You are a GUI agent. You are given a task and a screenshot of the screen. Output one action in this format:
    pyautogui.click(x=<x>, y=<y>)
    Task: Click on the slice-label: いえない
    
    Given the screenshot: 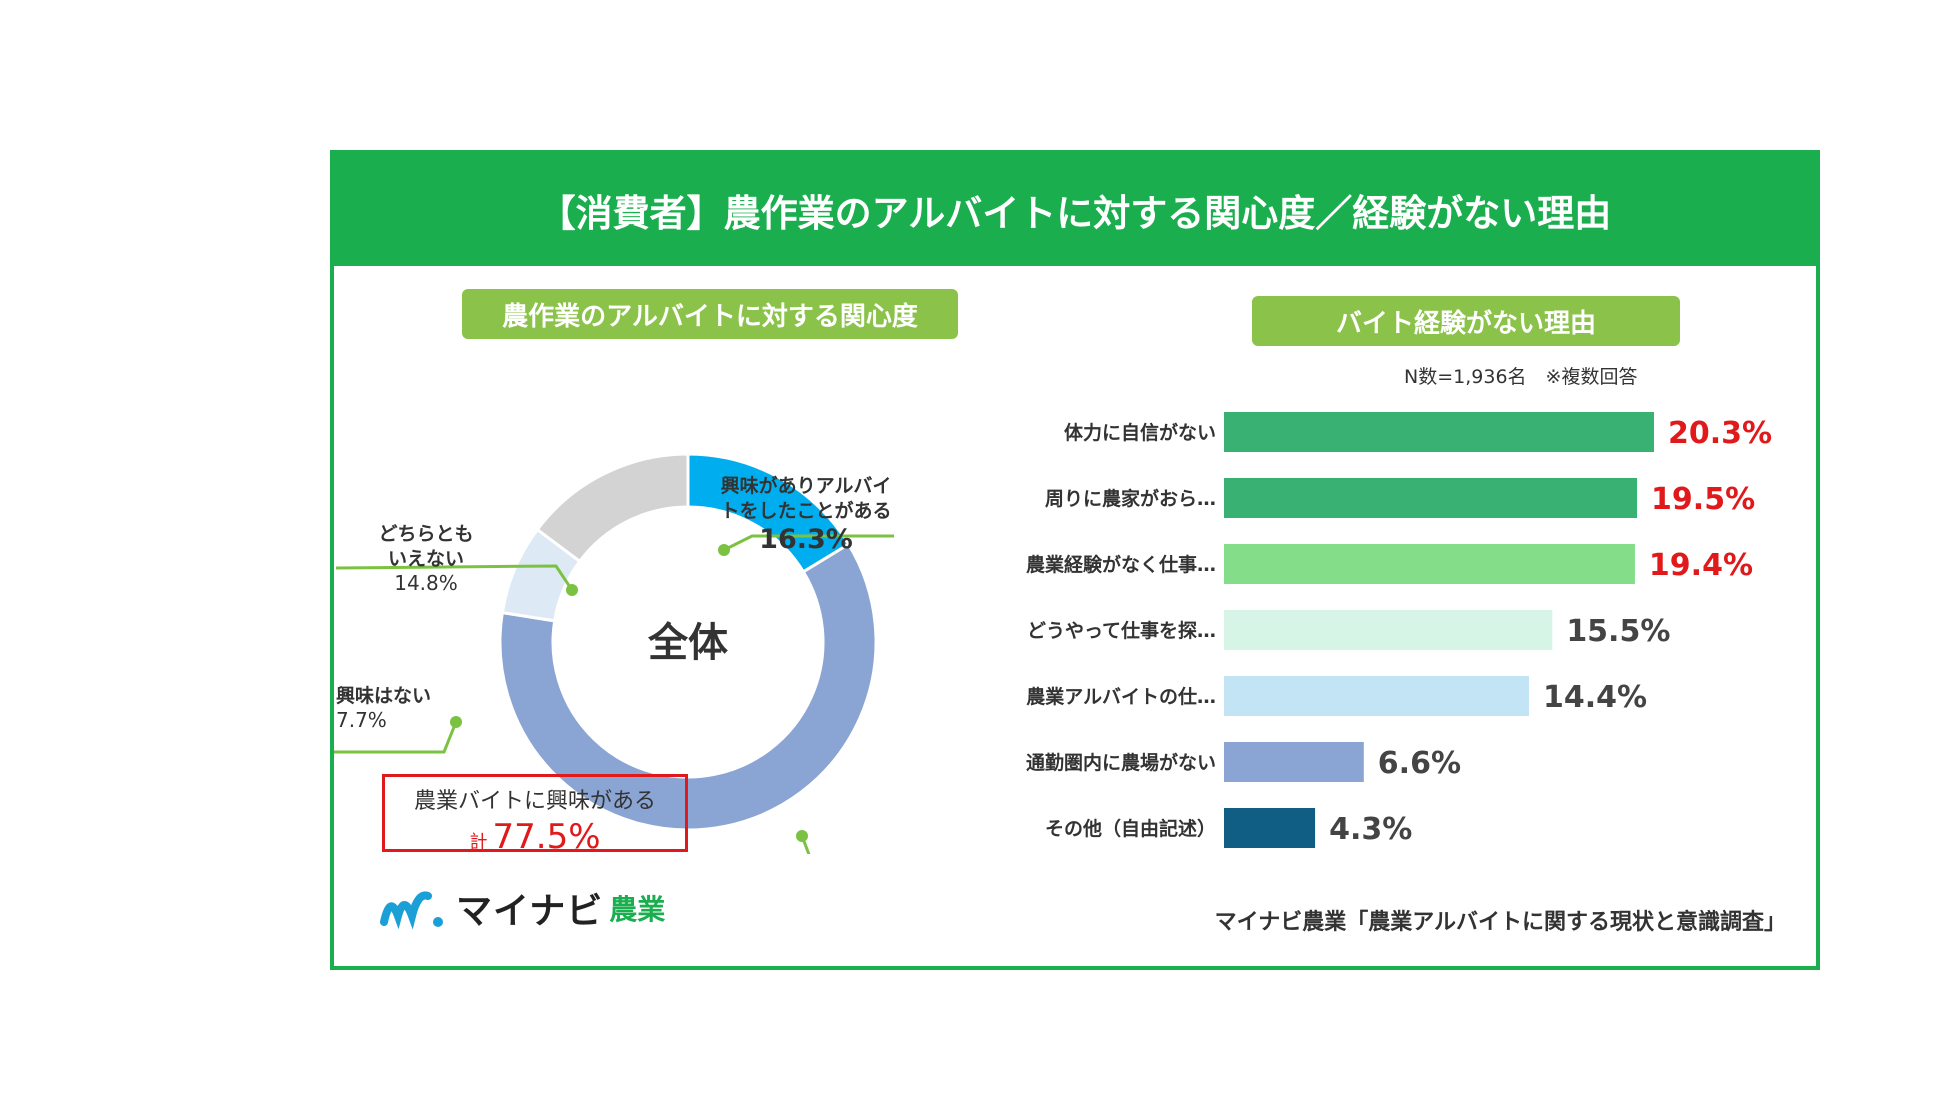 What is the action you would take?
    pyautogui.click(x=426, y=559)
    